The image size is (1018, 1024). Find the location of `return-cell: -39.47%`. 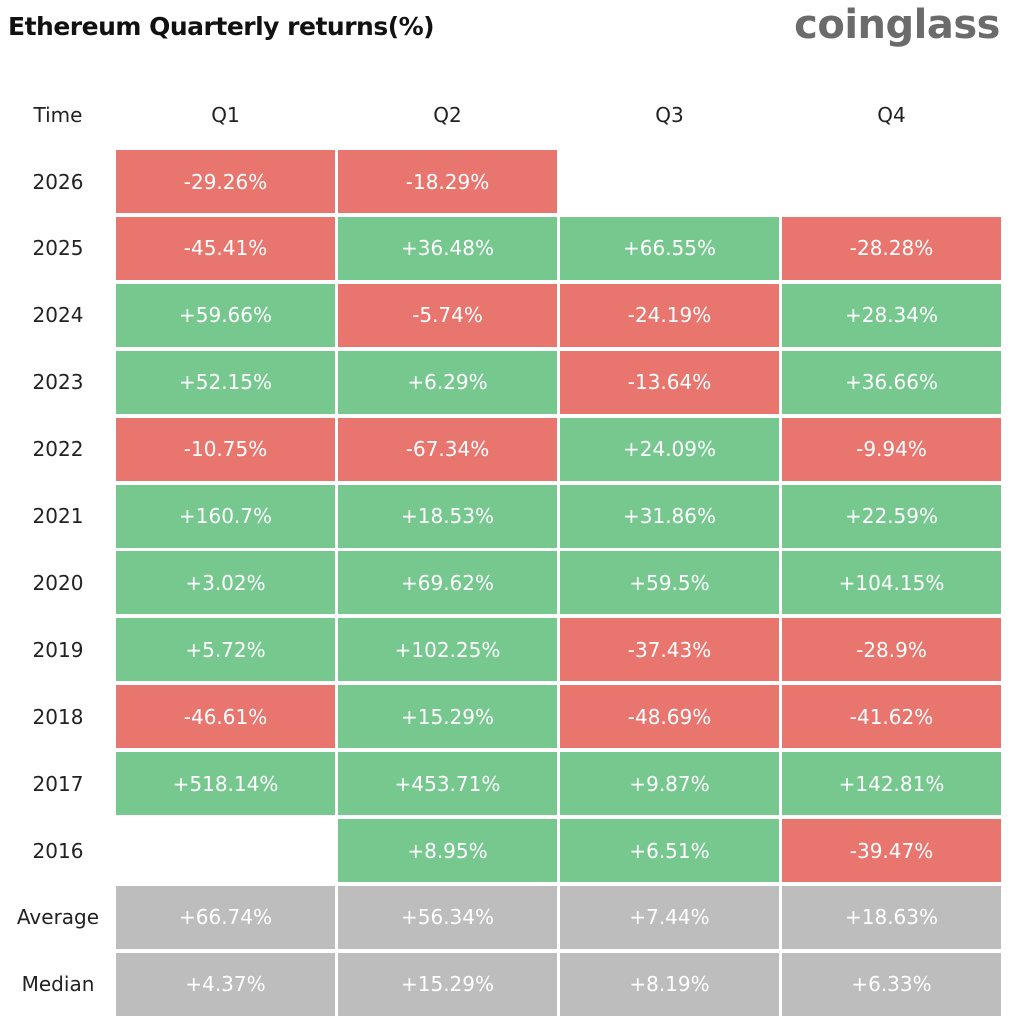

return-cell: -39.47% is located at coordinates (891, 850).